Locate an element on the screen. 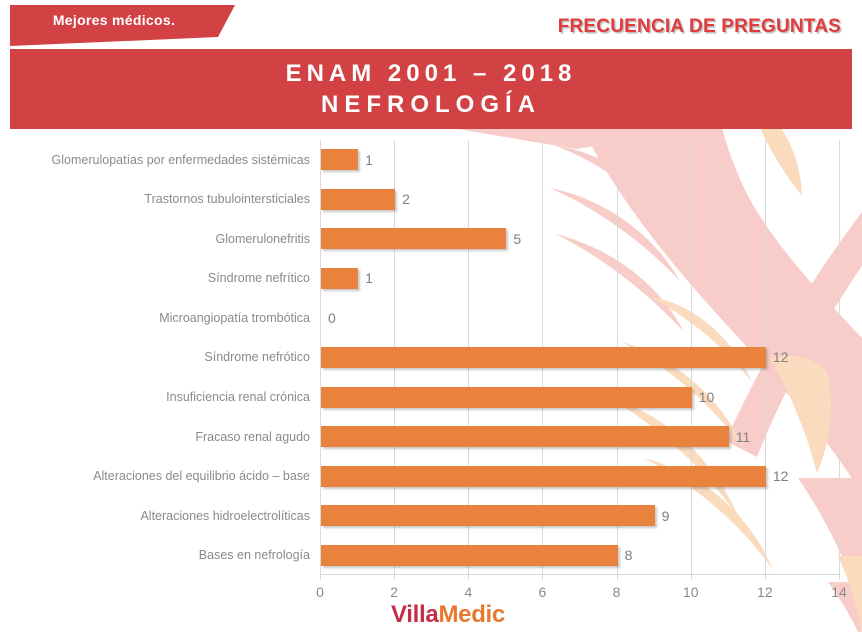 This screenshot has height=639, width=862. category-label: Microangiopatía trombótica is located at coordinates (234, 317).